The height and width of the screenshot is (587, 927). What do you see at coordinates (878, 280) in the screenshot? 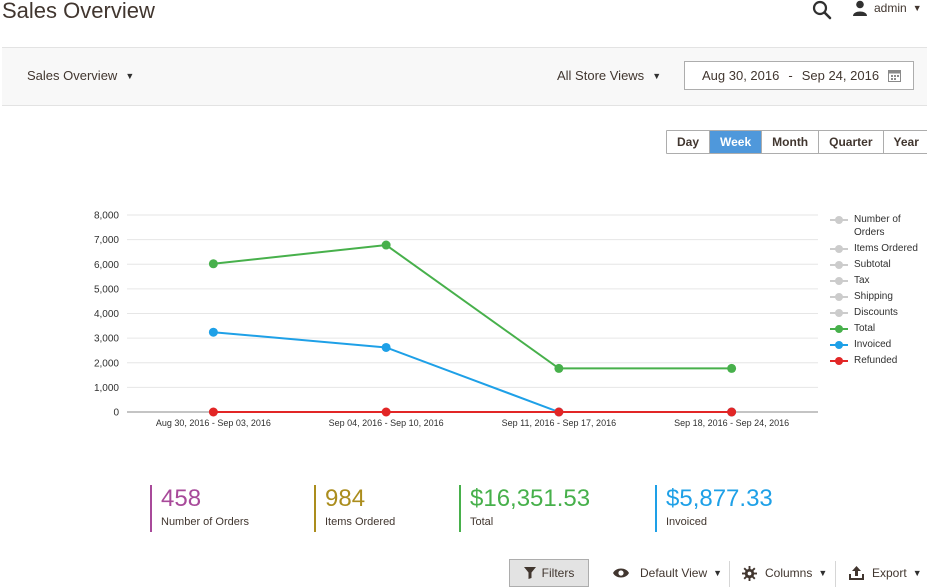
I see `legend-item: Tax` at bounding box center [878, 280].